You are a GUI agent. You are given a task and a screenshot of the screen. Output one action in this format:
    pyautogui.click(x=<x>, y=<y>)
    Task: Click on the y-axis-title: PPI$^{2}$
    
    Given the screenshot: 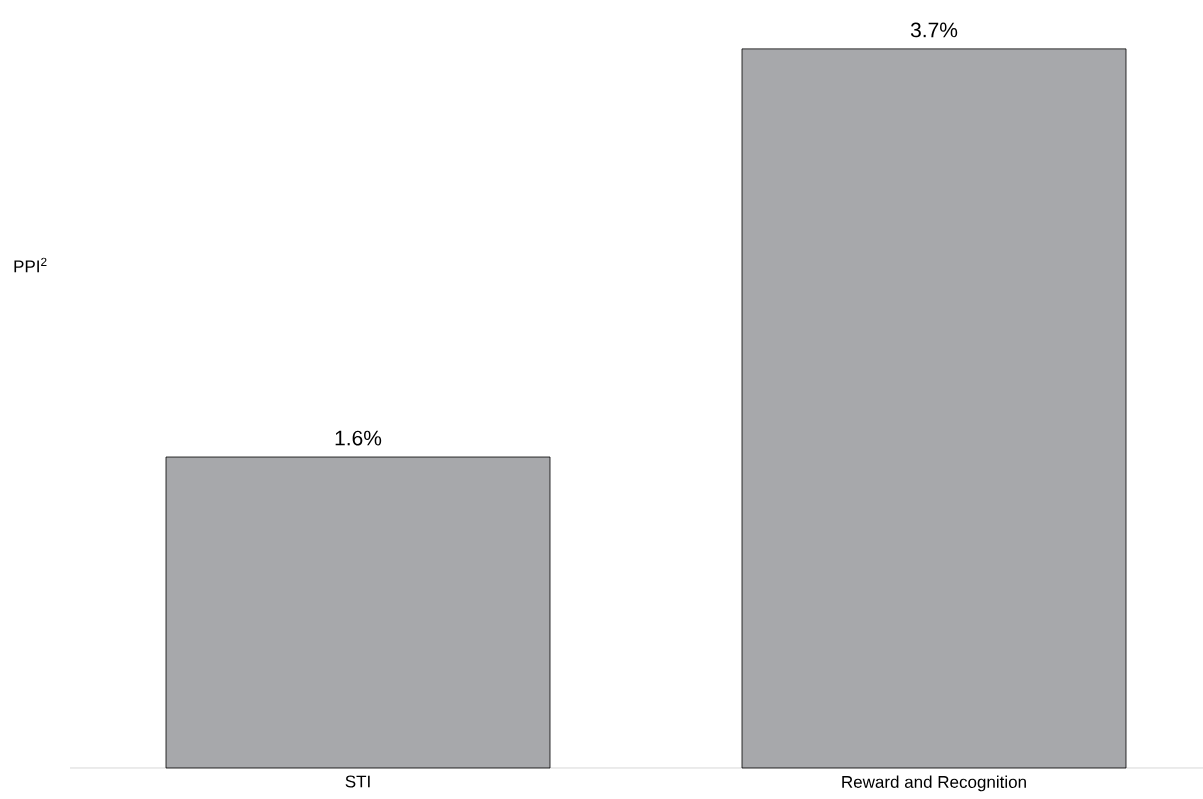 What is the action you would take?
    pyautogui.click(x=30, y=265)
    